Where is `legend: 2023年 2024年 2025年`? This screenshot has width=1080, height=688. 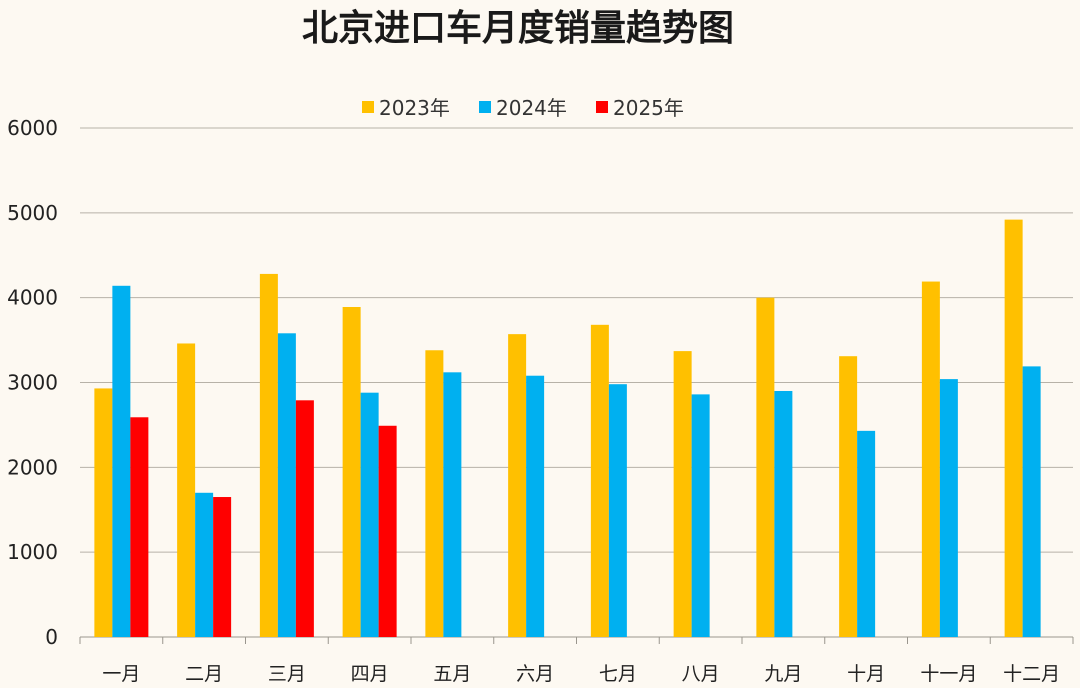
legend: 2023年 2024年 2025年 is located at coordinates (523, 108).